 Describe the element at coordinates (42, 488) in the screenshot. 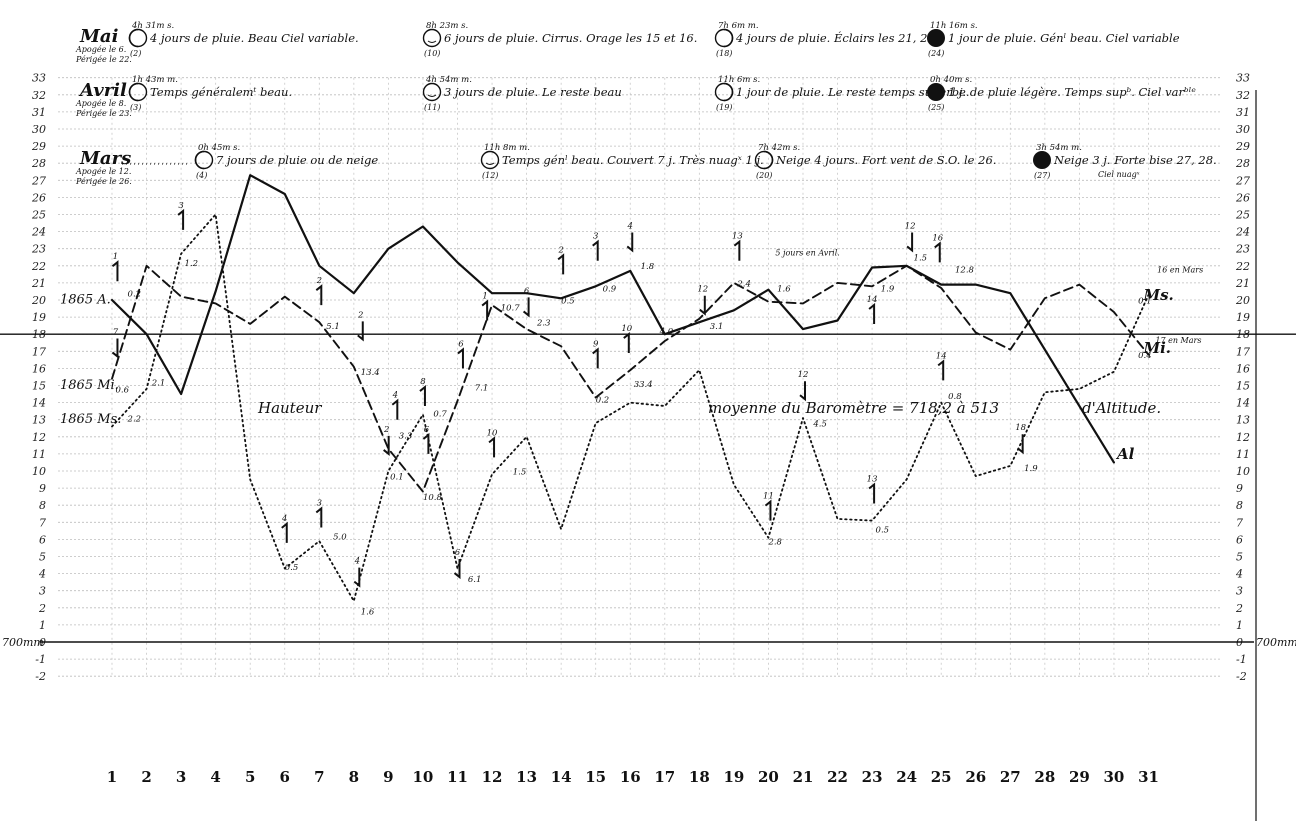

I see `y-tick-left: 9` at that location.